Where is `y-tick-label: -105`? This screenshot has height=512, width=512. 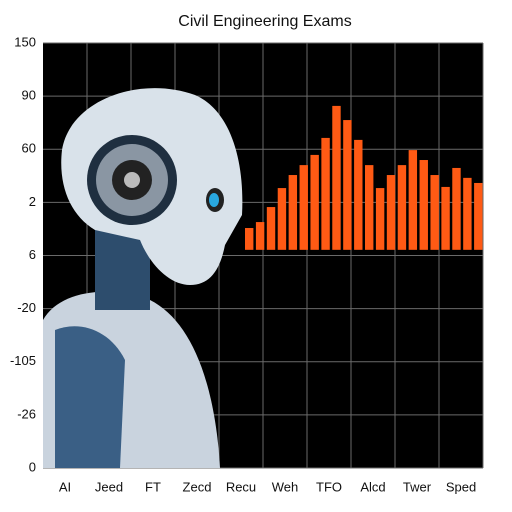 y-tick-label: -105 is located at coordinates (23, 360).